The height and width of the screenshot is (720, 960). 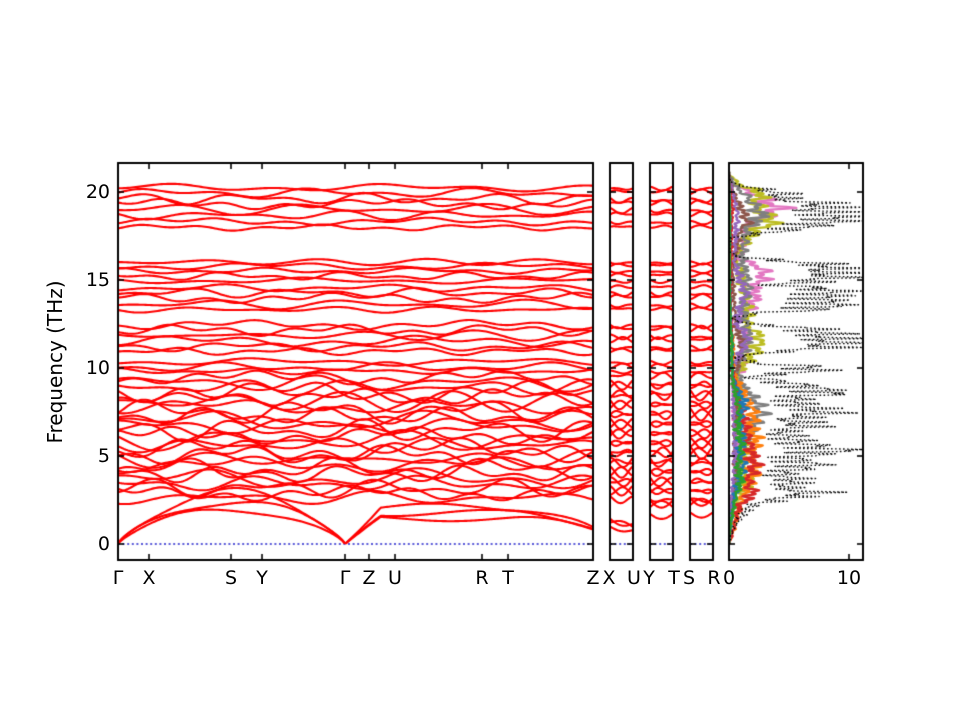 I want to click on y-tick-label: 20, so click(x=97, y=192).